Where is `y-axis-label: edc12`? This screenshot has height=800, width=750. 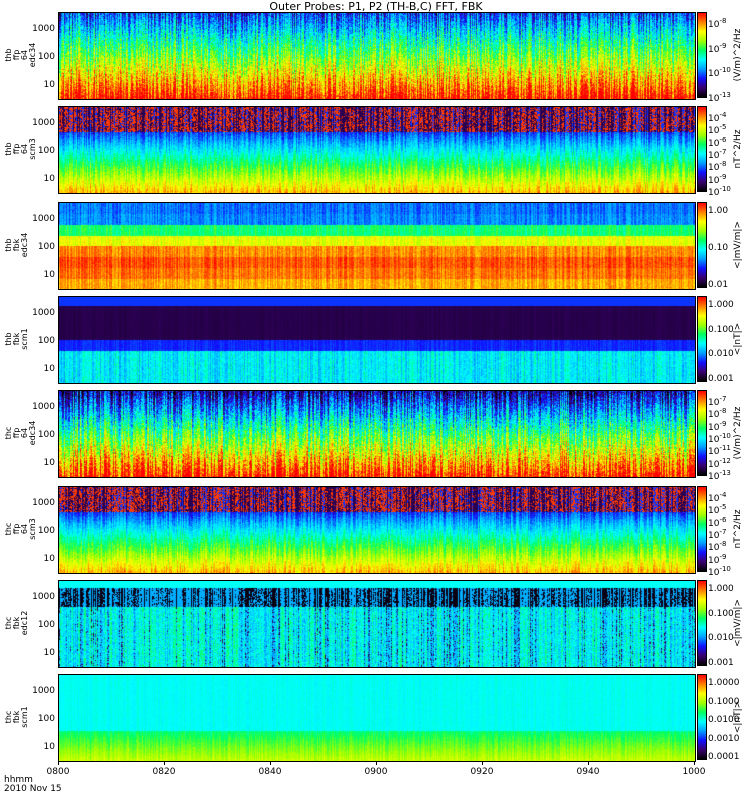 y-axis-label: edc12 is located at coordinates (24, 623).